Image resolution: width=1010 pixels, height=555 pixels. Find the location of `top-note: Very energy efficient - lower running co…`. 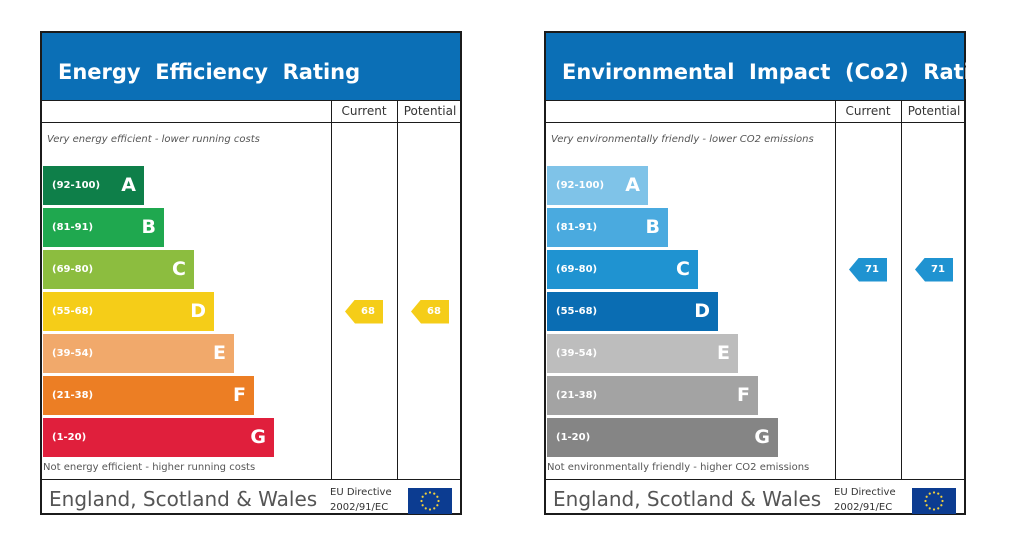

top-note: Very energy efficient - lower running co… is located at coordinates (153, 139).